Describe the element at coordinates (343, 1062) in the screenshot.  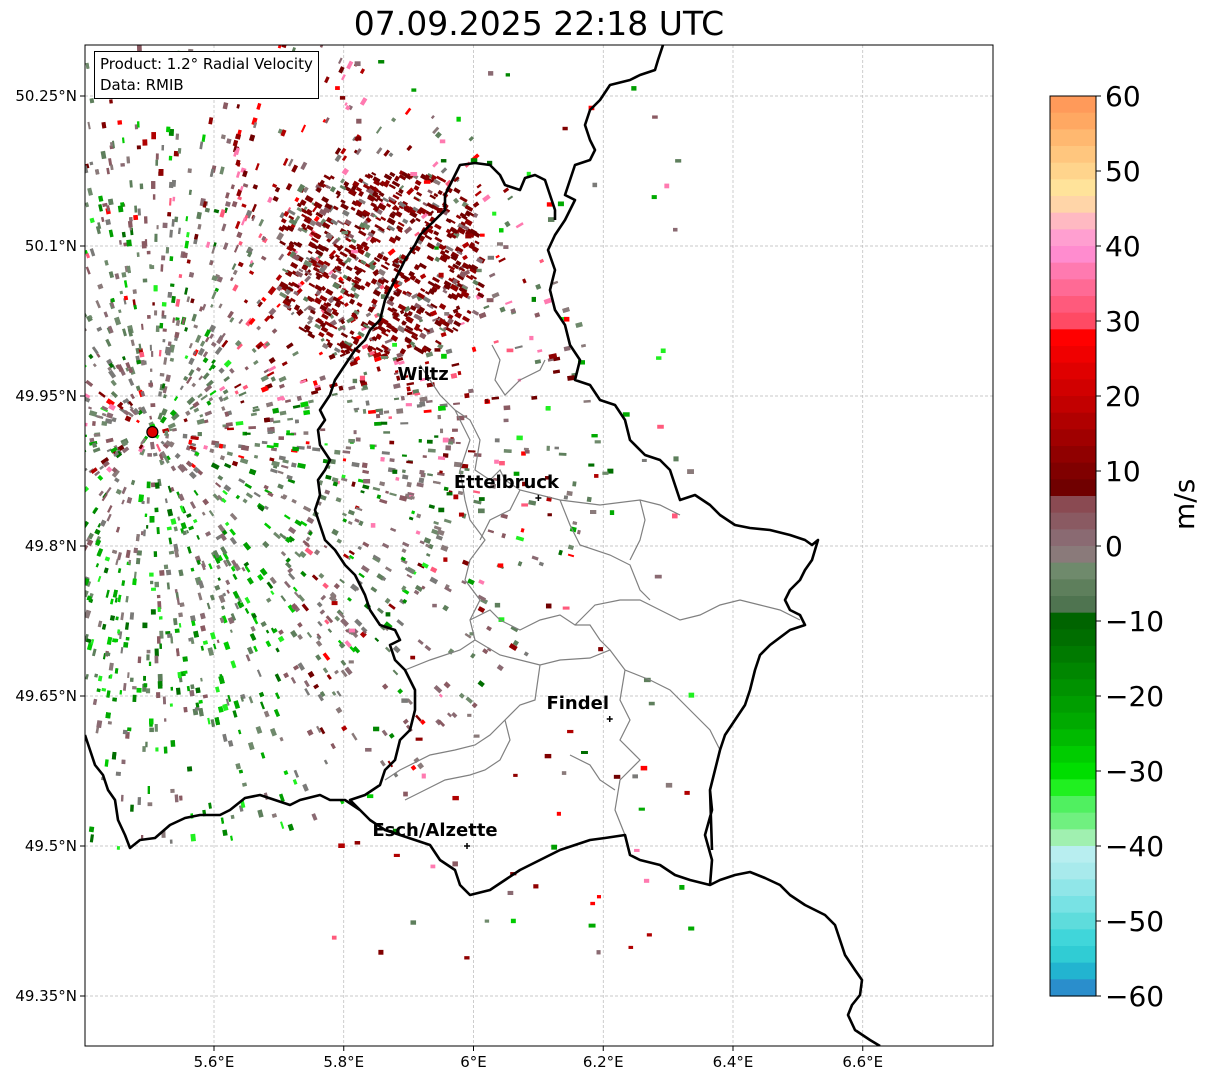
I see `lon-tick-label: 5.8°E` at that location.